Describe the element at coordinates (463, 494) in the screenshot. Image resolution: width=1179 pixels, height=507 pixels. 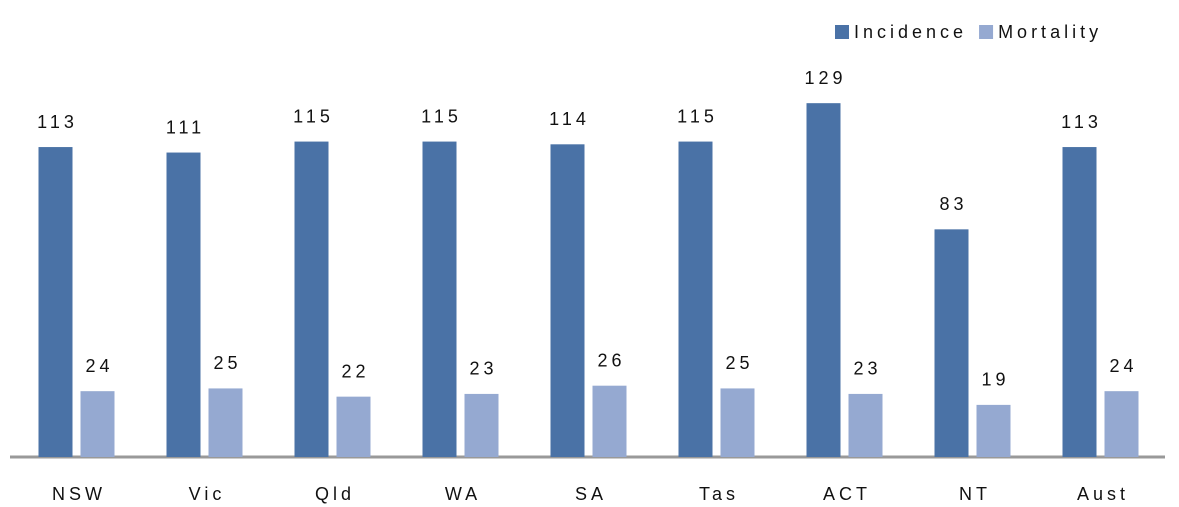
I see `x-tick-label: WA` at that location.